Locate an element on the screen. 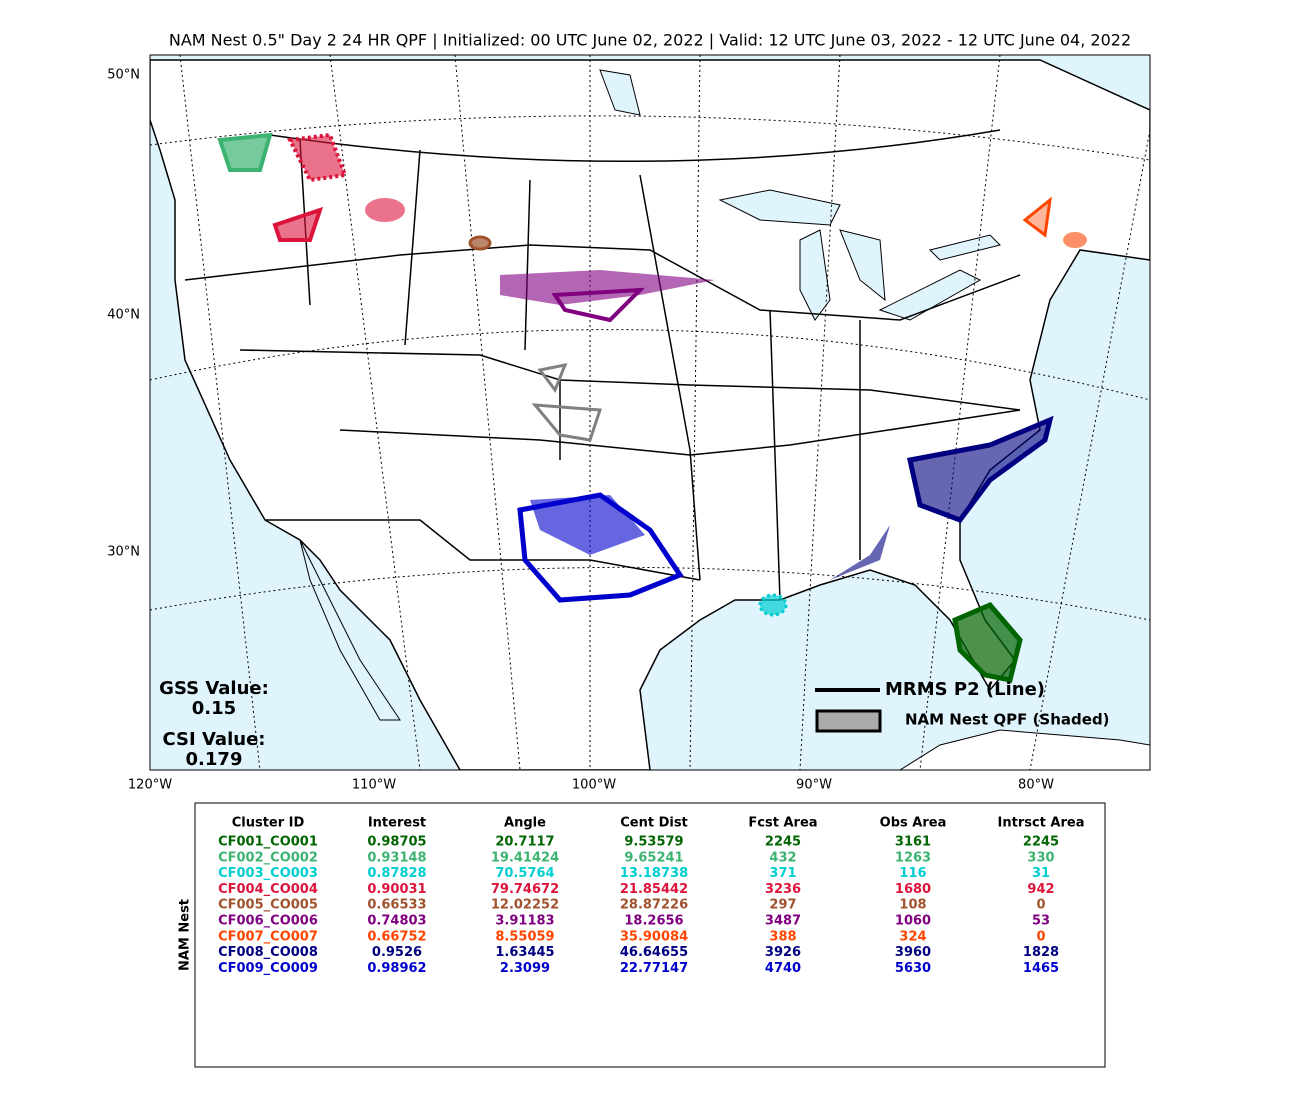 The width and height of the screenshot is (1300, 1104). lon-label: 100°W is located at coordinates (594, 785).